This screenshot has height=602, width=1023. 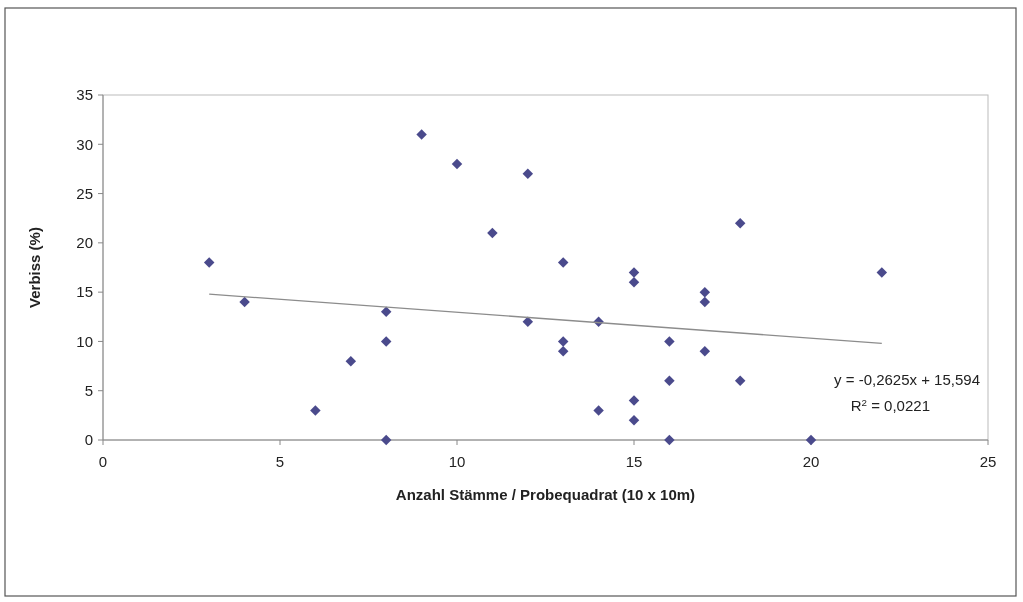 What do you see at coordinates (988, 461) in the screenshot?
I see `x-tick-label: 25` at bounding box center [988, 461].